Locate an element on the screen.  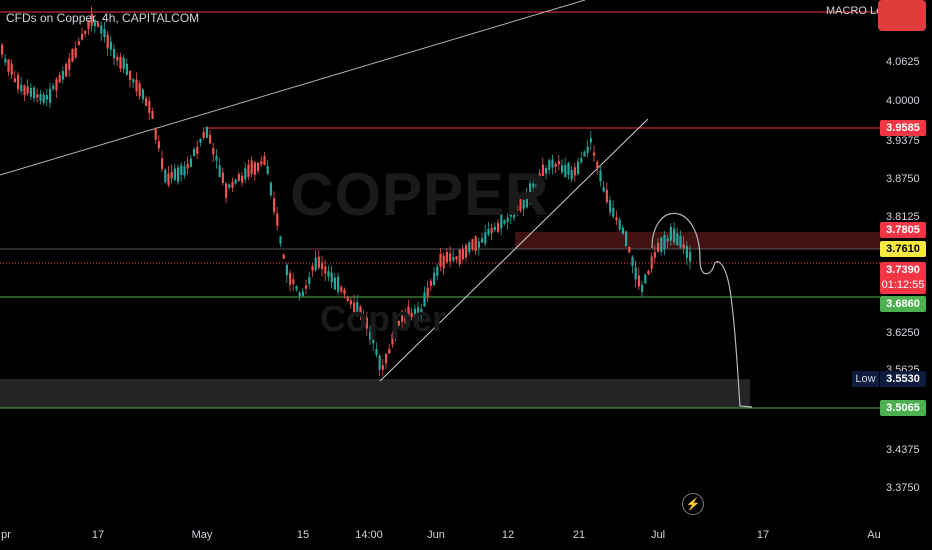
last-price-label: 3.7610 is located at coordinates (903, 249).